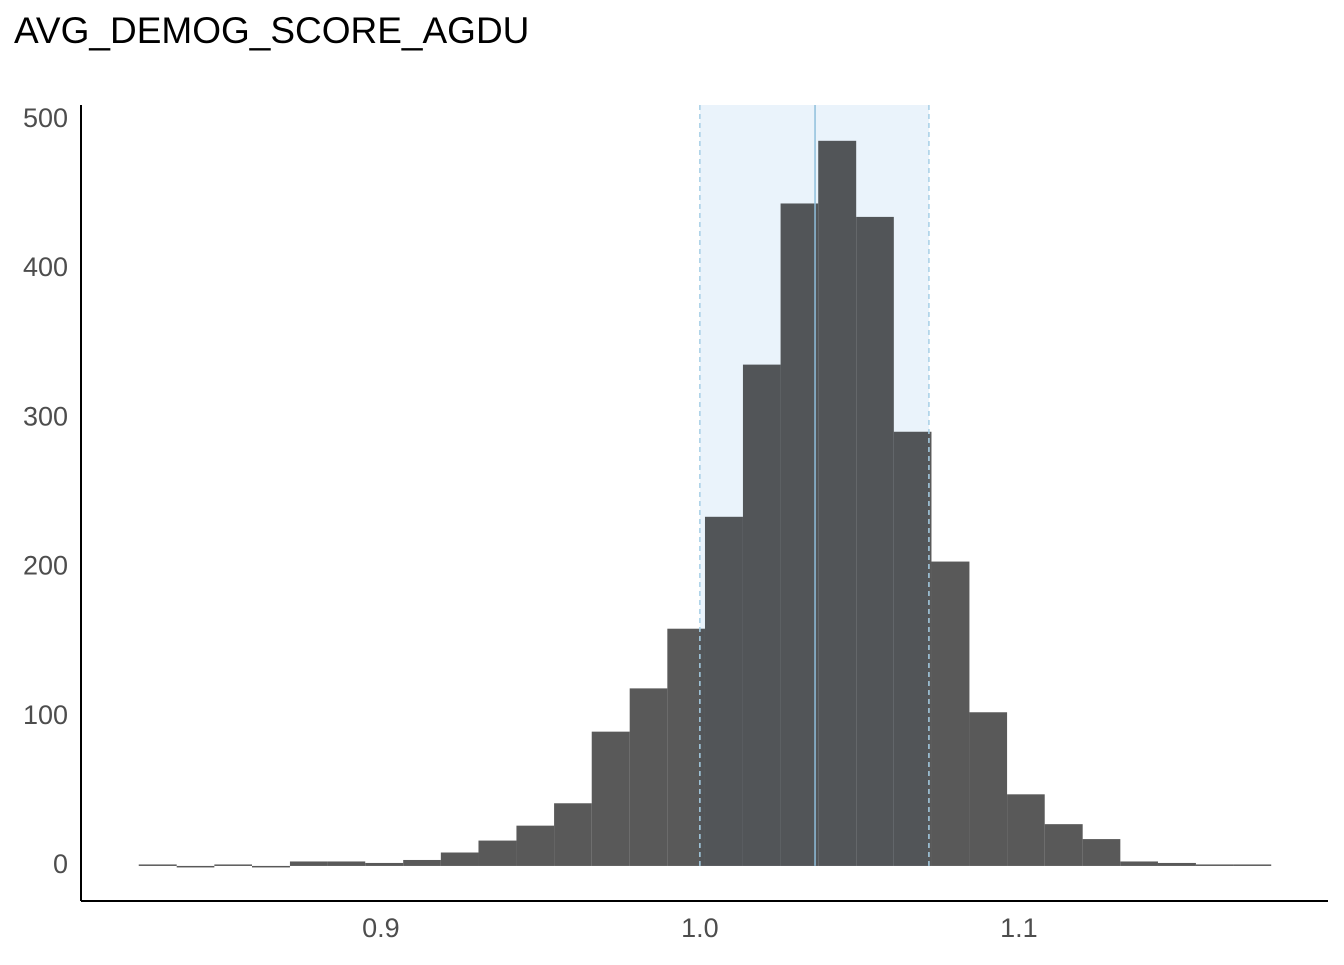  I want to click on y-tick-label: 400, so click(45, 267).